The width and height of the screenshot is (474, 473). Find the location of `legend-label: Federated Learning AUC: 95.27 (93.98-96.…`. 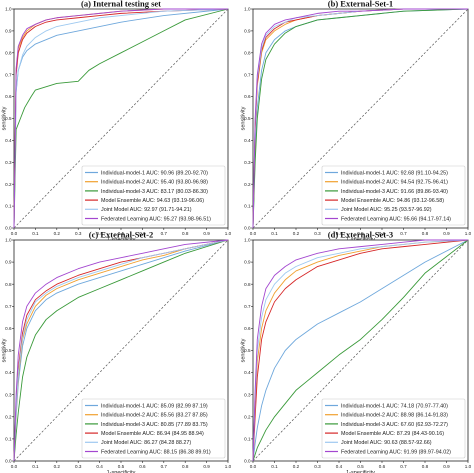

legend-label: Federated Learning AUC: 95.27 (93.98-96.… is located at coordinates (156, 219).